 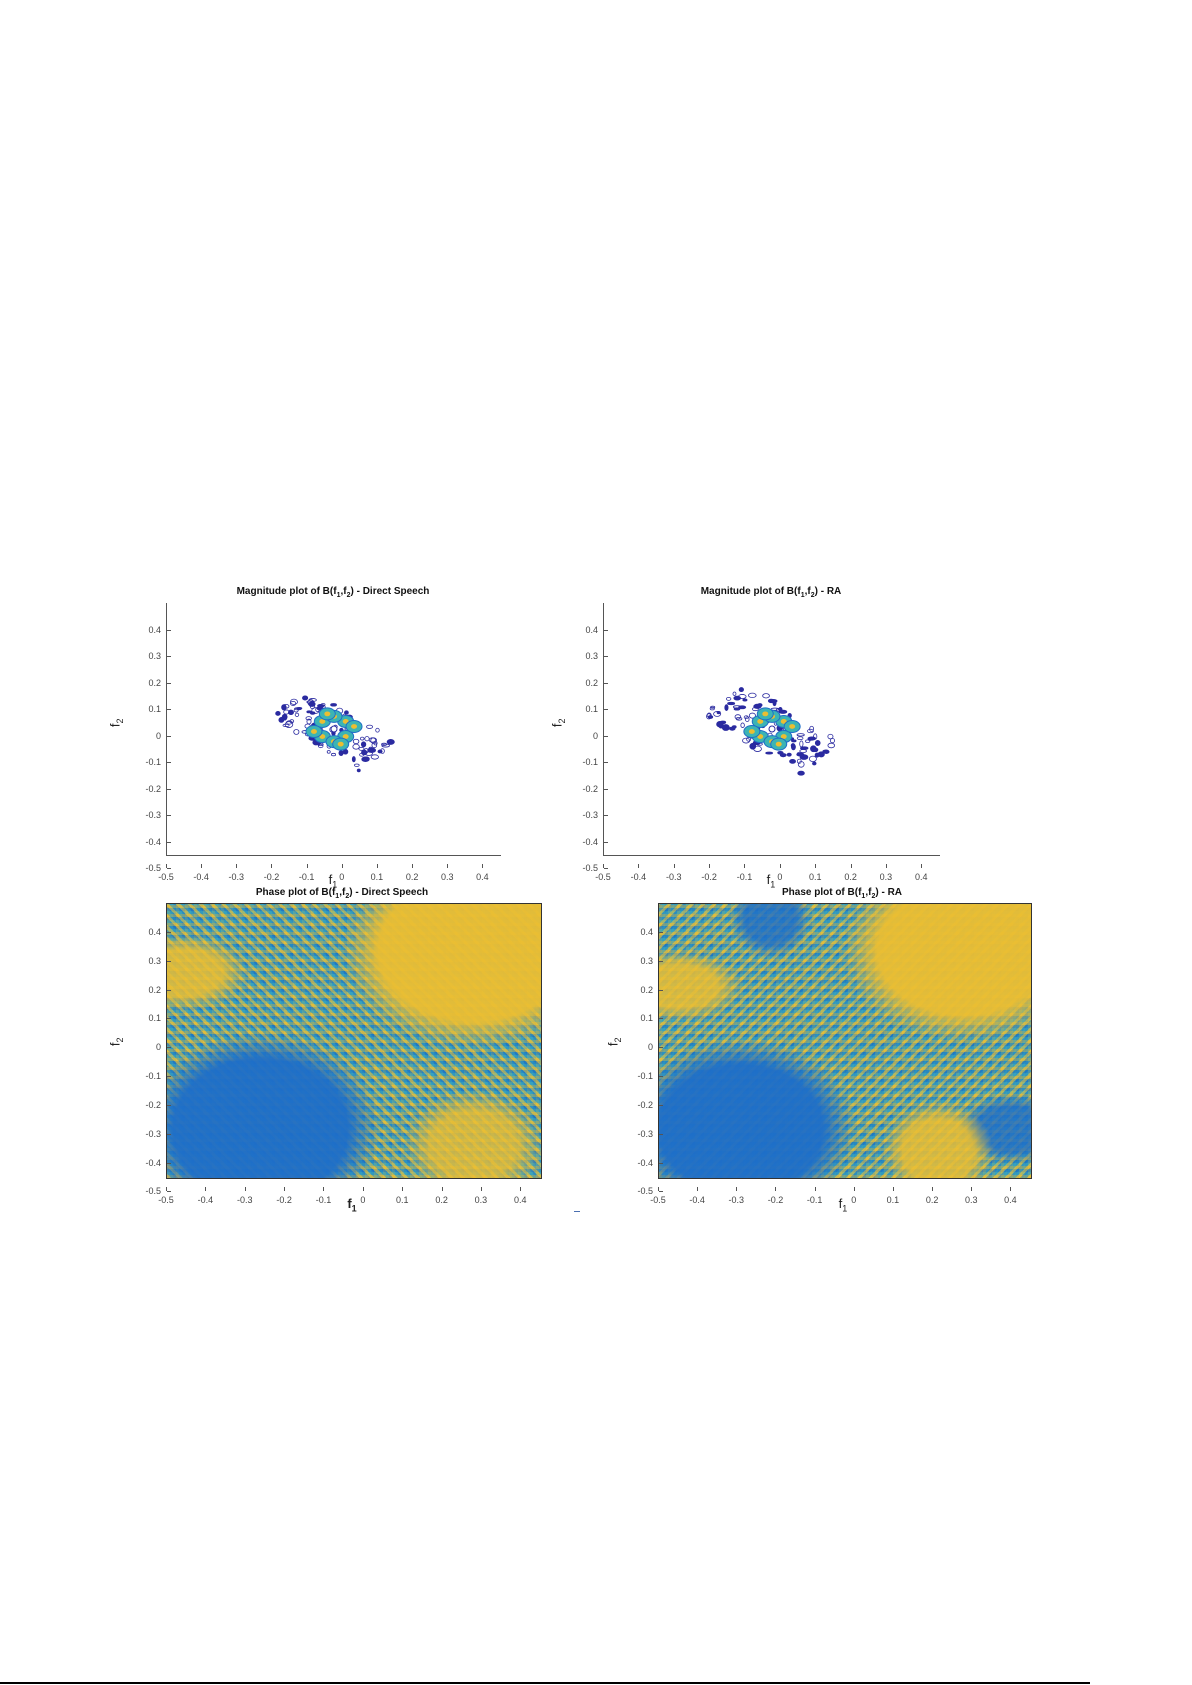 What do you see at coordinates (590, 762) in the screenshot?
I see `y-tick-label: -0.1` at bounding box center [590, 762].